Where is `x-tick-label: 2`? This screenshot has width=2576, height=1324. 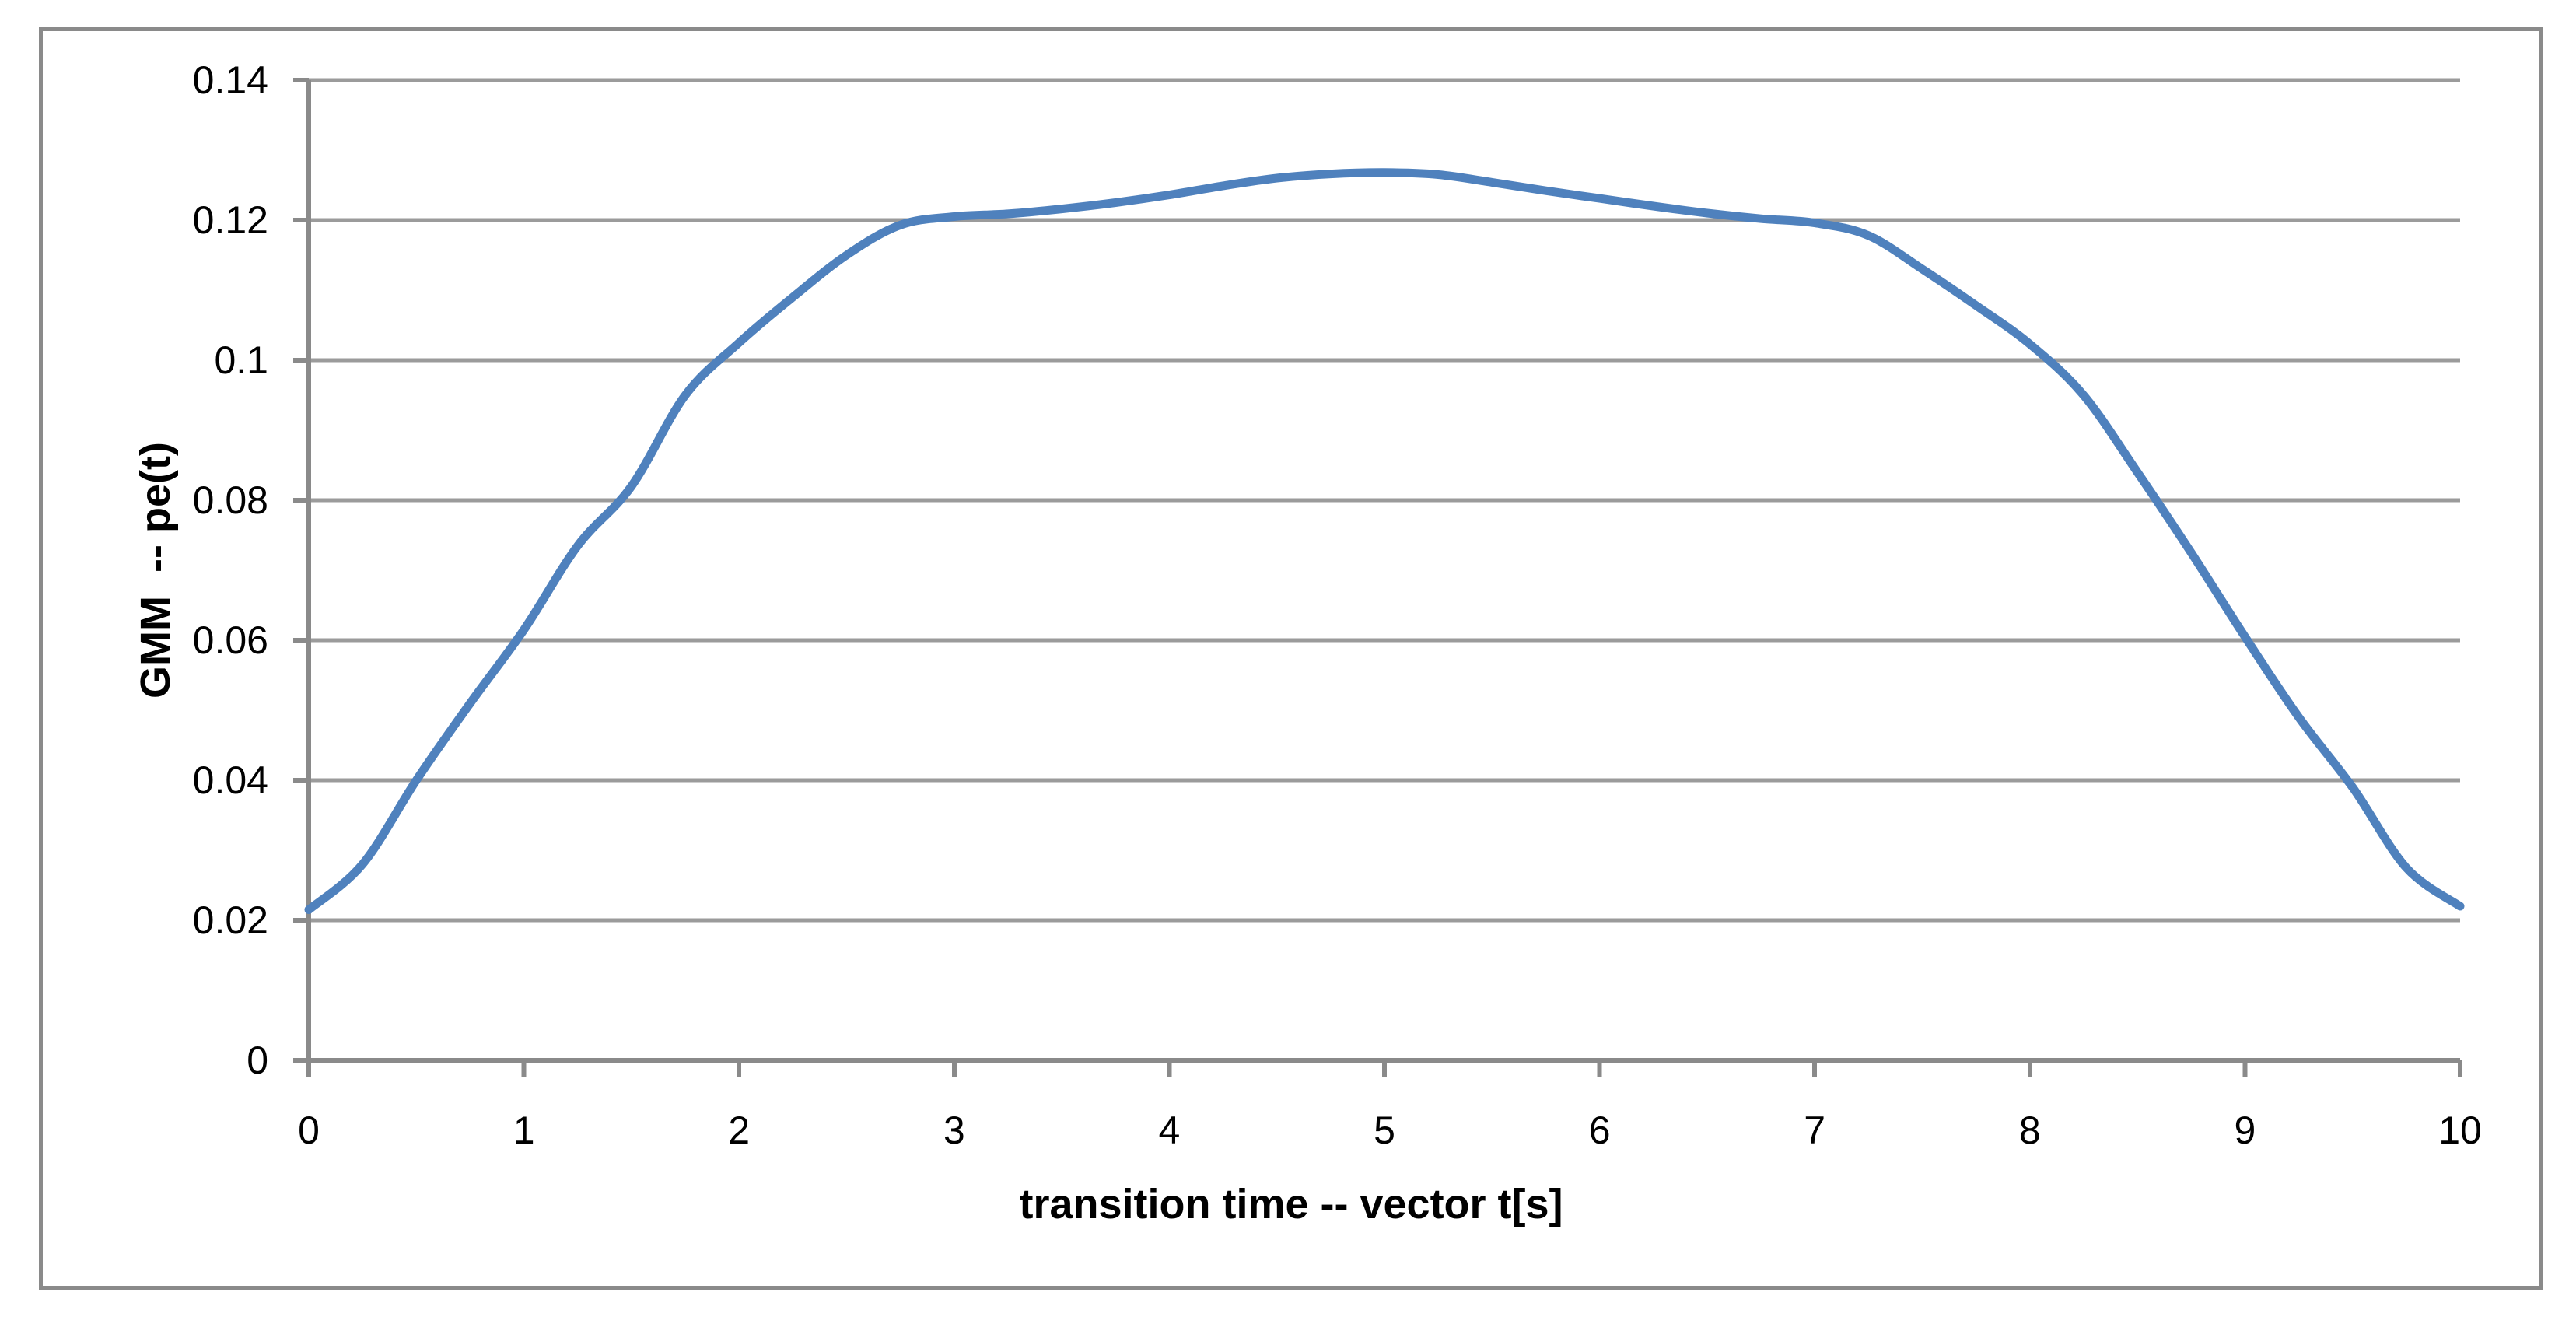
x-tick-label: 2 is located at coordinates (739, 1130).